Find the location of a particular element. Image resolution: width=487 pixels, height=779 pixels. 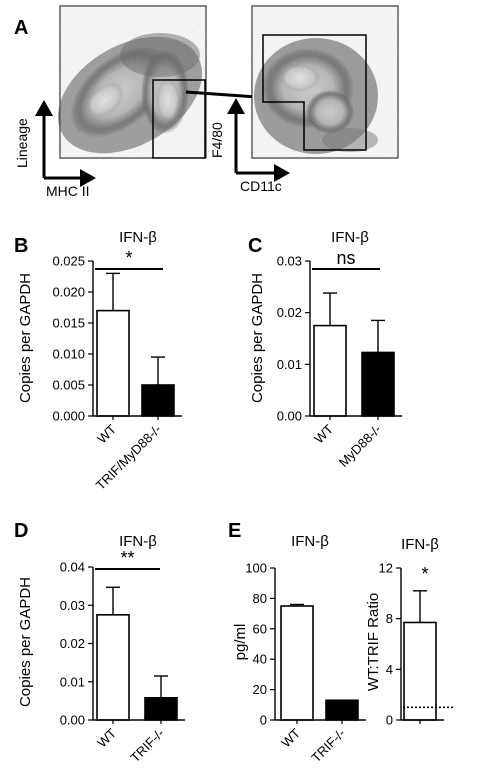

flow-plot-2-x-label: CD11c is located at coordinates (261, 186).